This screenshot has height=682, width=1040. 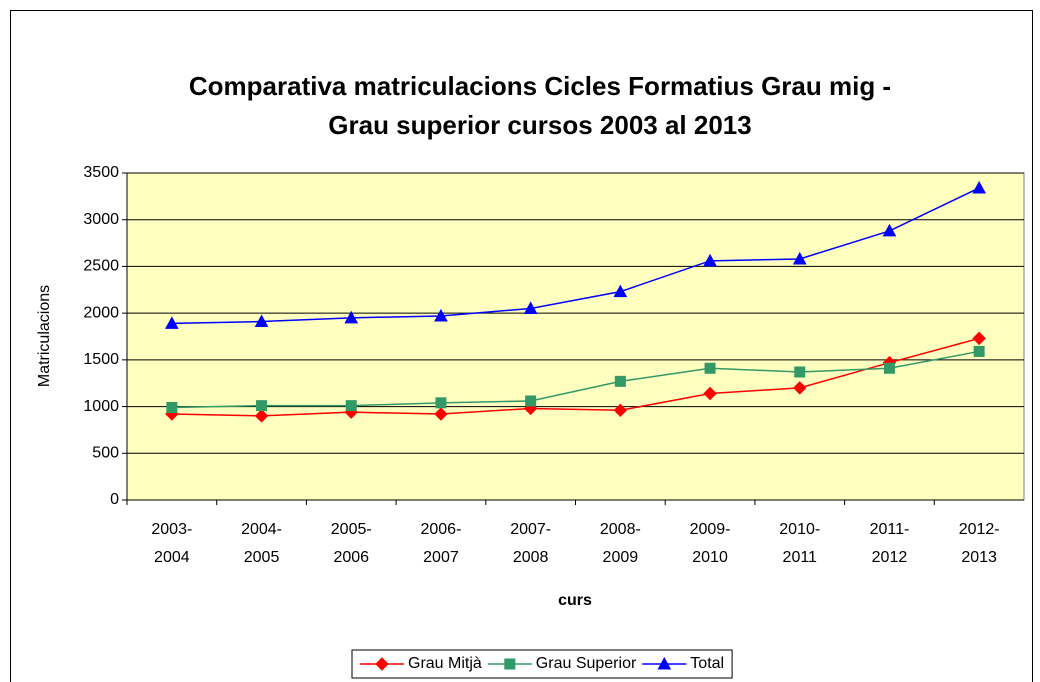 I want to click on y-tick-label: 2500, so click(x=101, y=266).